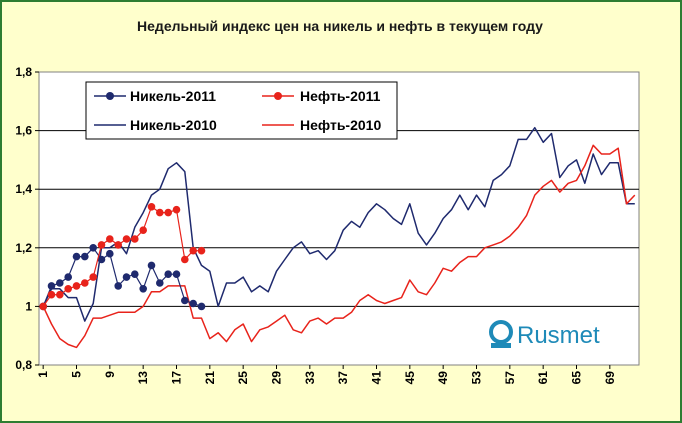  I want to click on x-tick-label: 61, so click(543, 378).